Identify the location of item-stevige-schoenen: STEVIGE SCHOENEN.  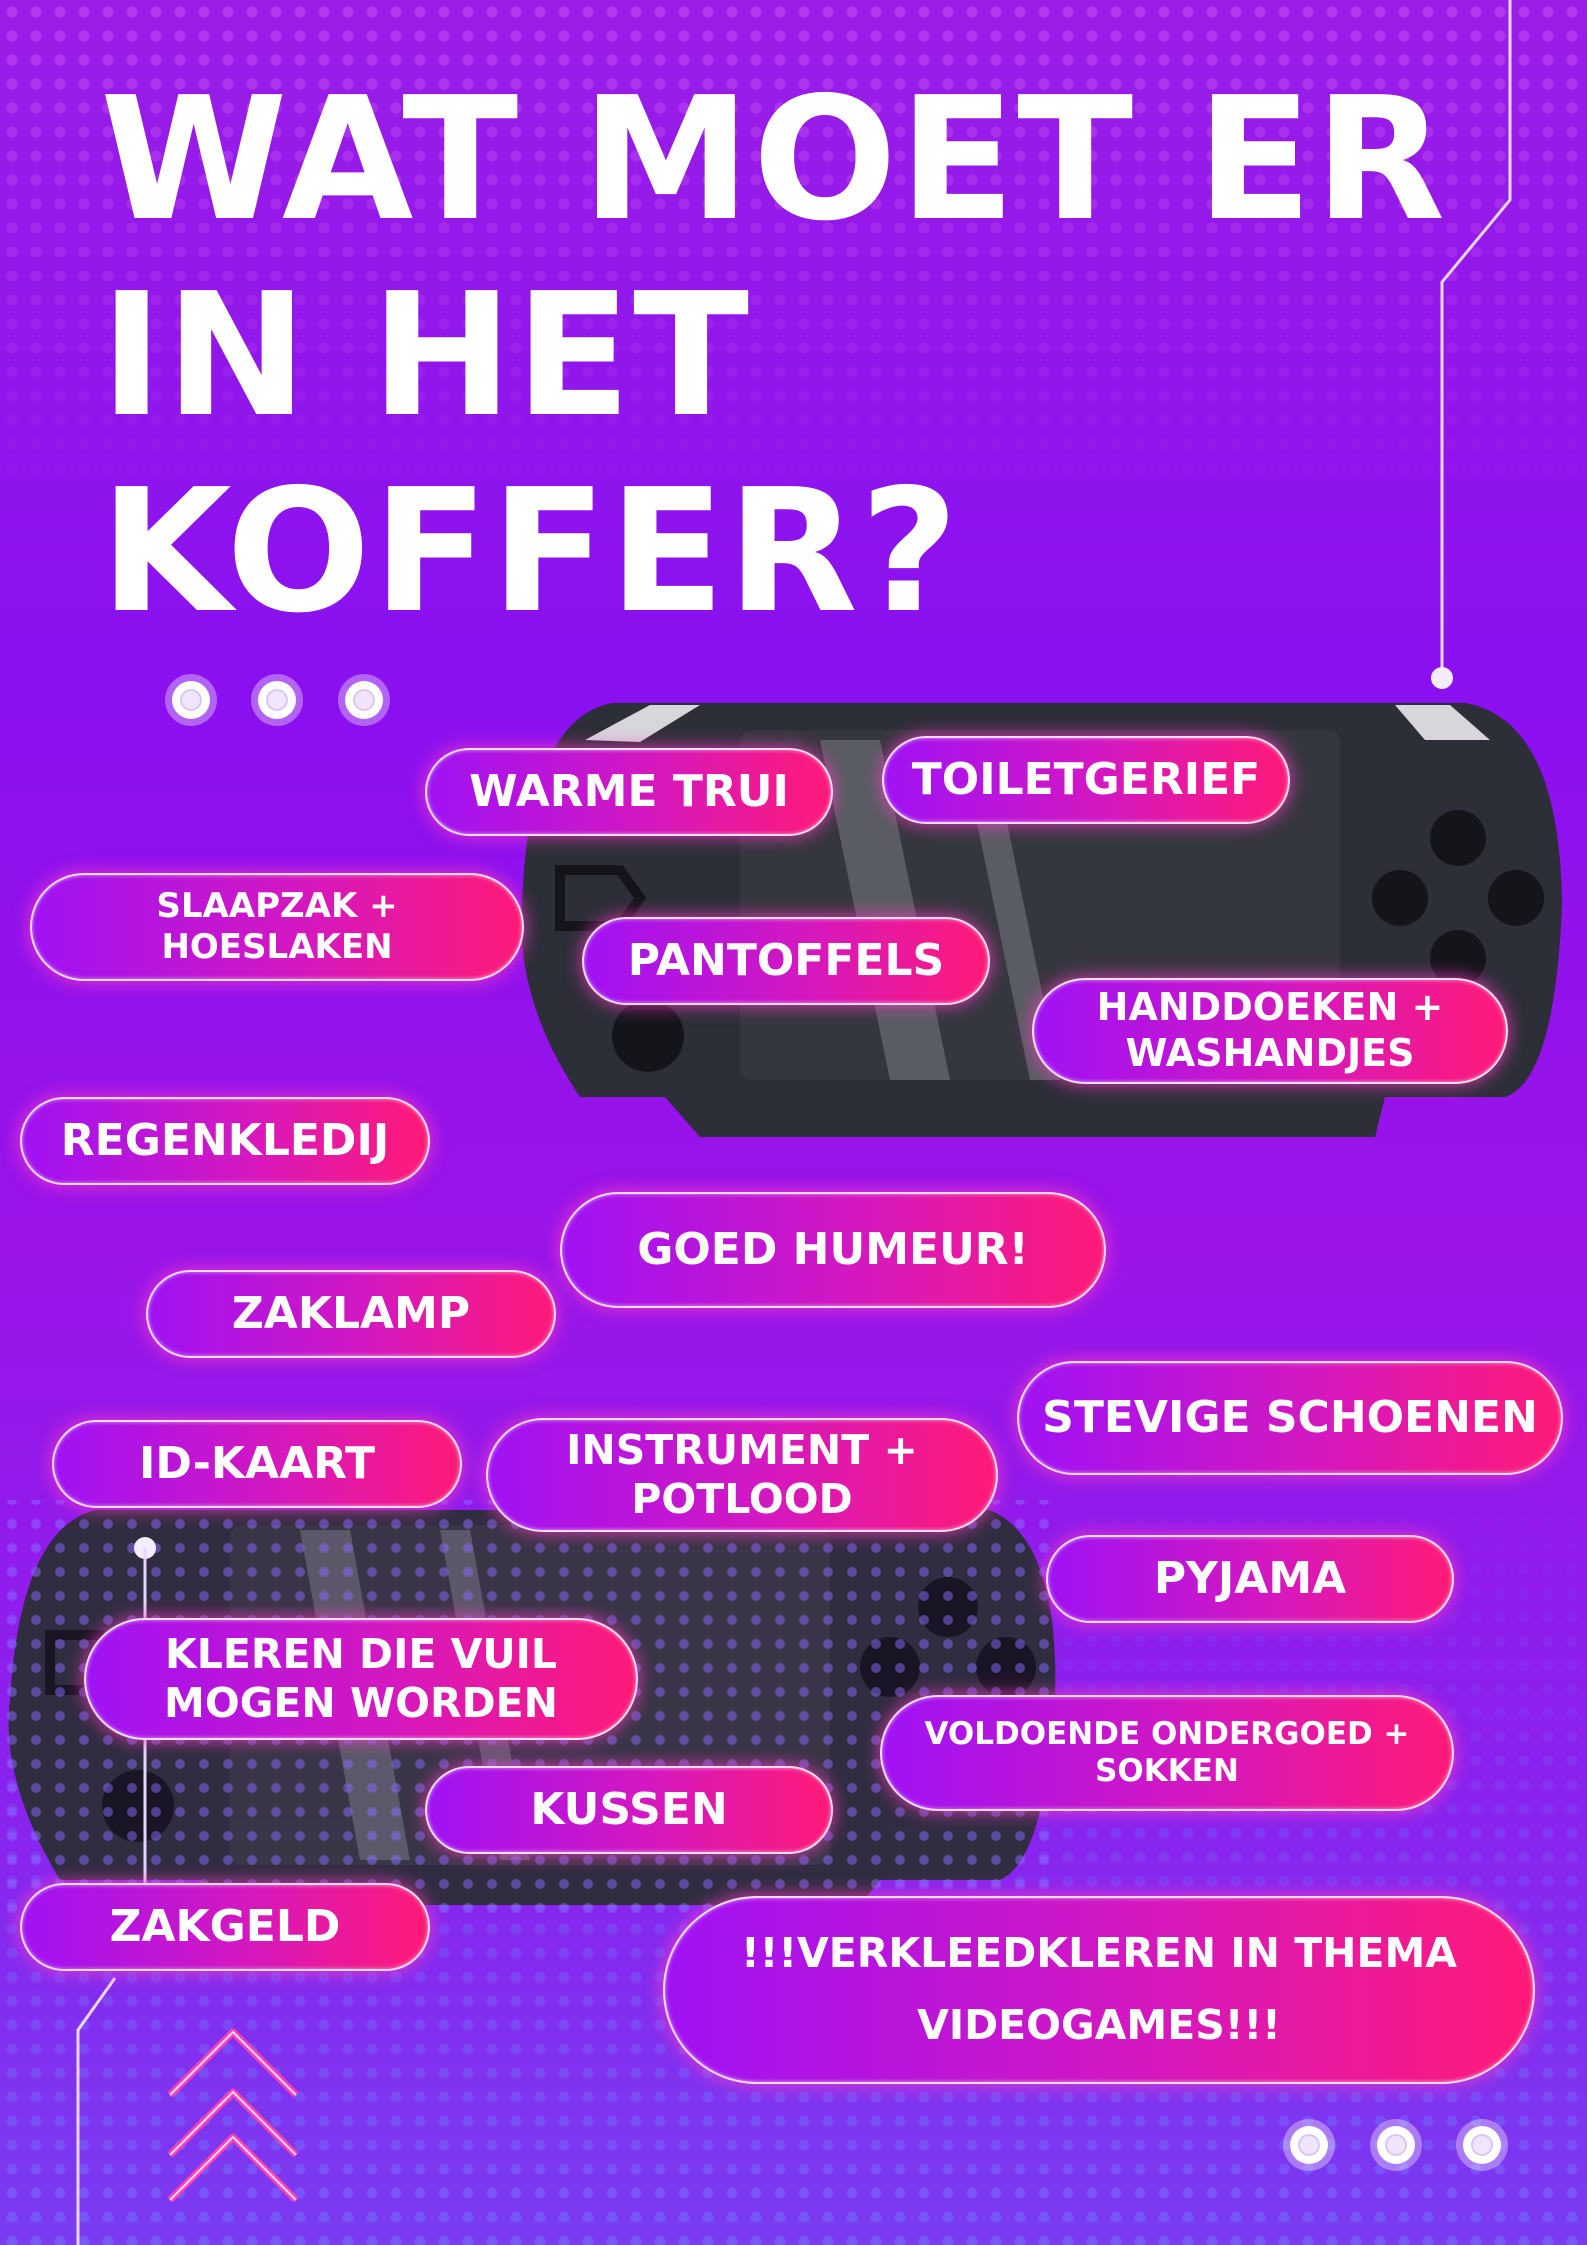
(1290, 1418).